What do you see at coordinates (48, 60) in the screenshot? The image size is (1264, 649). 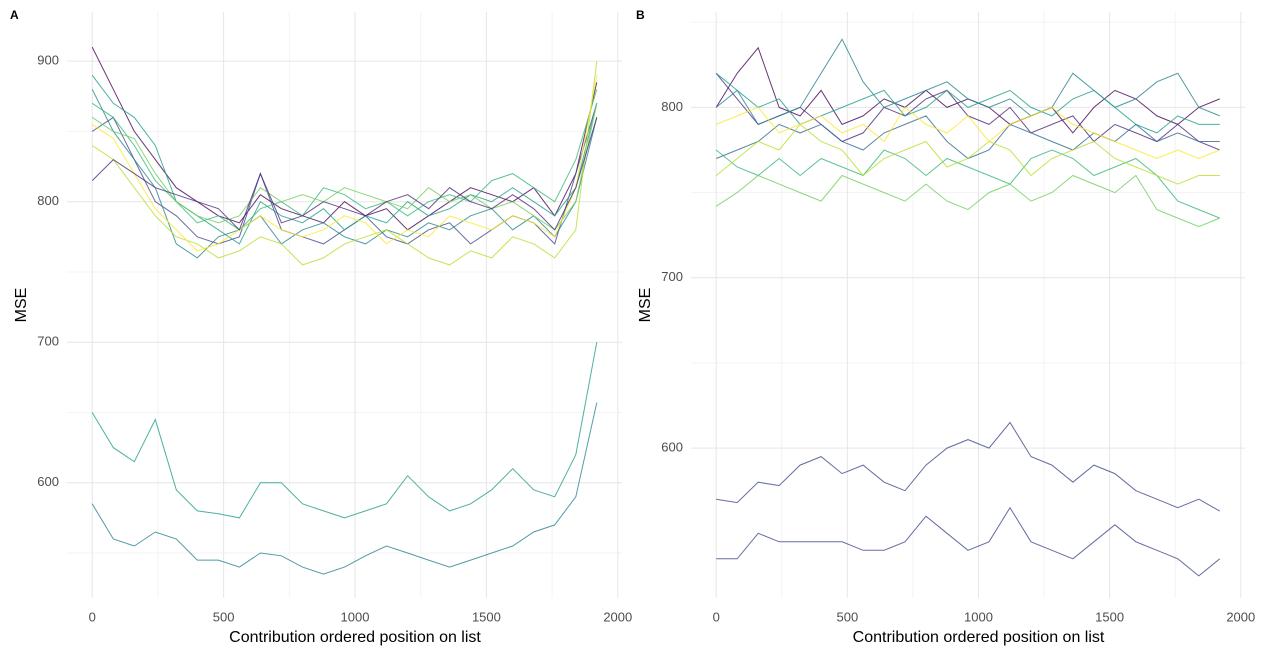 I see `y-tick-label: 900` at bounding box center [48, 60].